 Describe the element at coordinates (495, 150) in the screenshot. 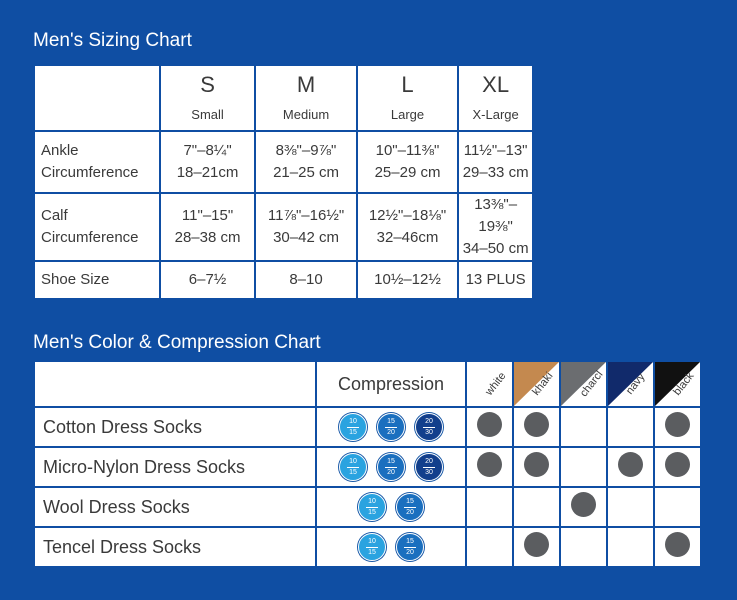

I see `cell-line: 11½"–13"` at that location.